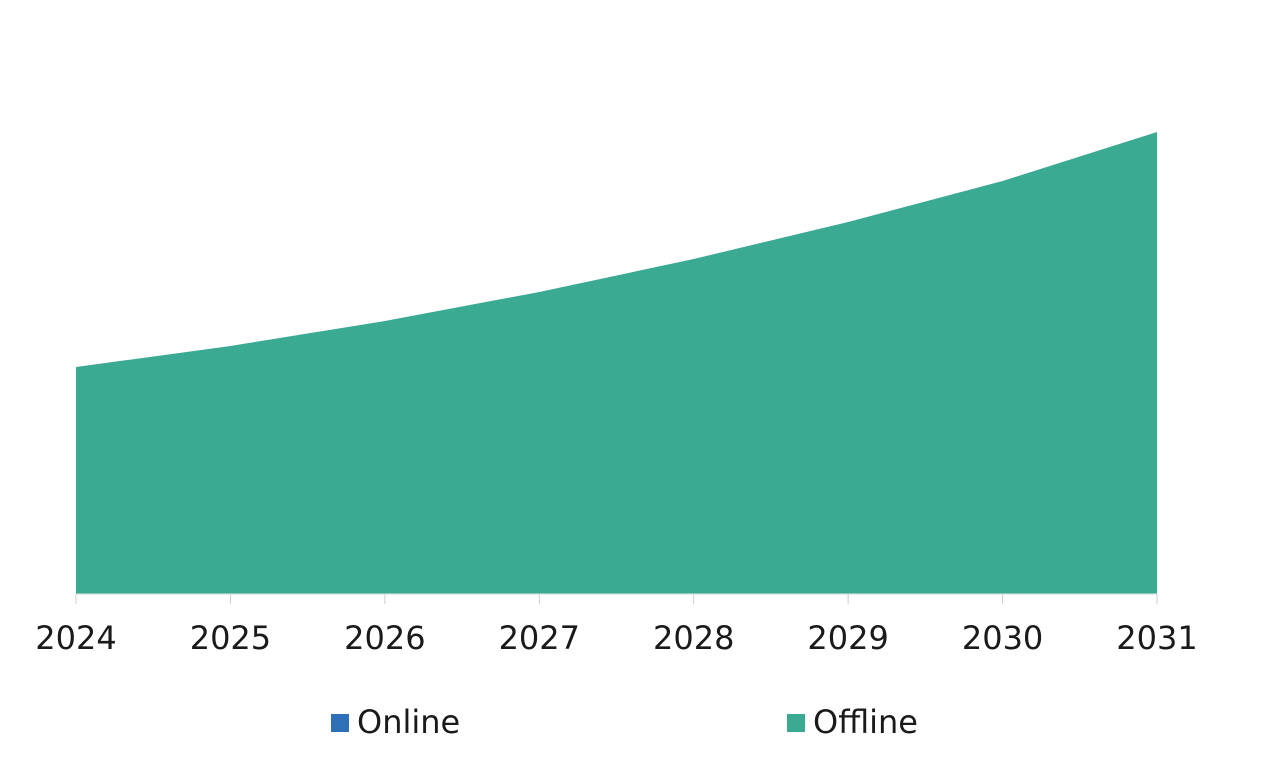 The width and height of the screenshot is (1280, 774). What do you see at coordinates (1156, 638) in the screenshot?
I see `x-tick-label: 2031` at bounding box center [1156, 638].